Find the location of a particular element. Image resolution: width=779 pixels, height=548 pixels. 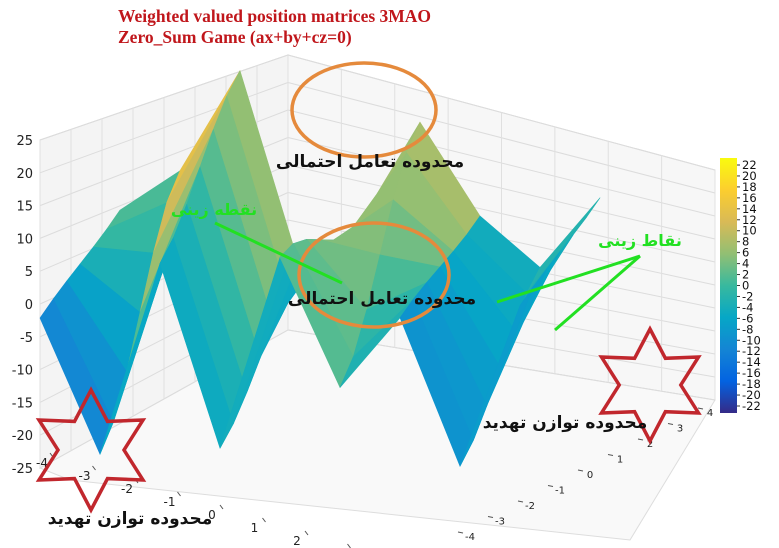

z-axis-ticks: -25 -20 -15 -10 -5 0 5 10 15 20 25 is located at coordinates (22, 305).